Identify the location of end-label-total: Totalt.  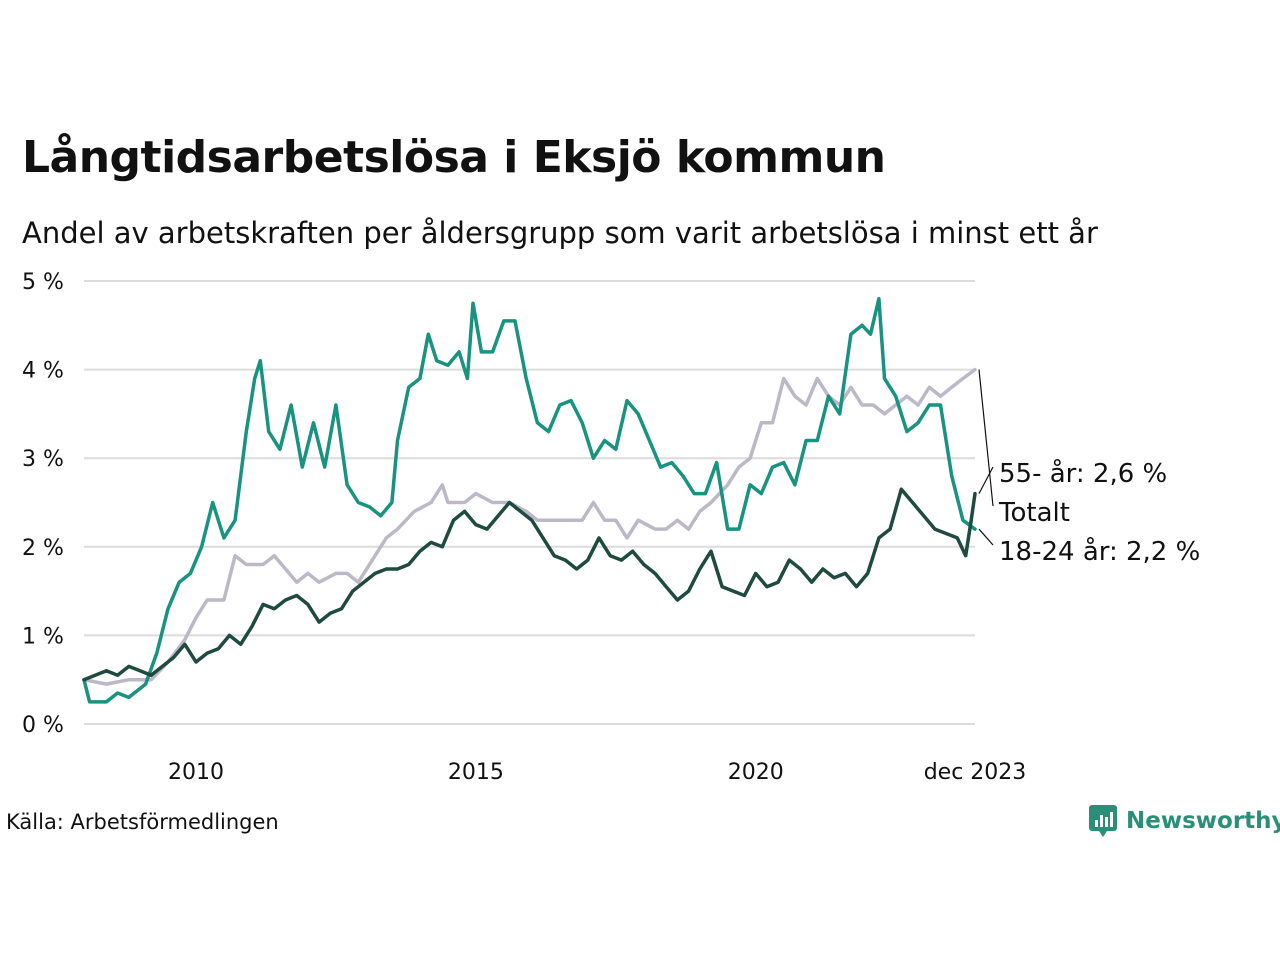
(1034, 513).